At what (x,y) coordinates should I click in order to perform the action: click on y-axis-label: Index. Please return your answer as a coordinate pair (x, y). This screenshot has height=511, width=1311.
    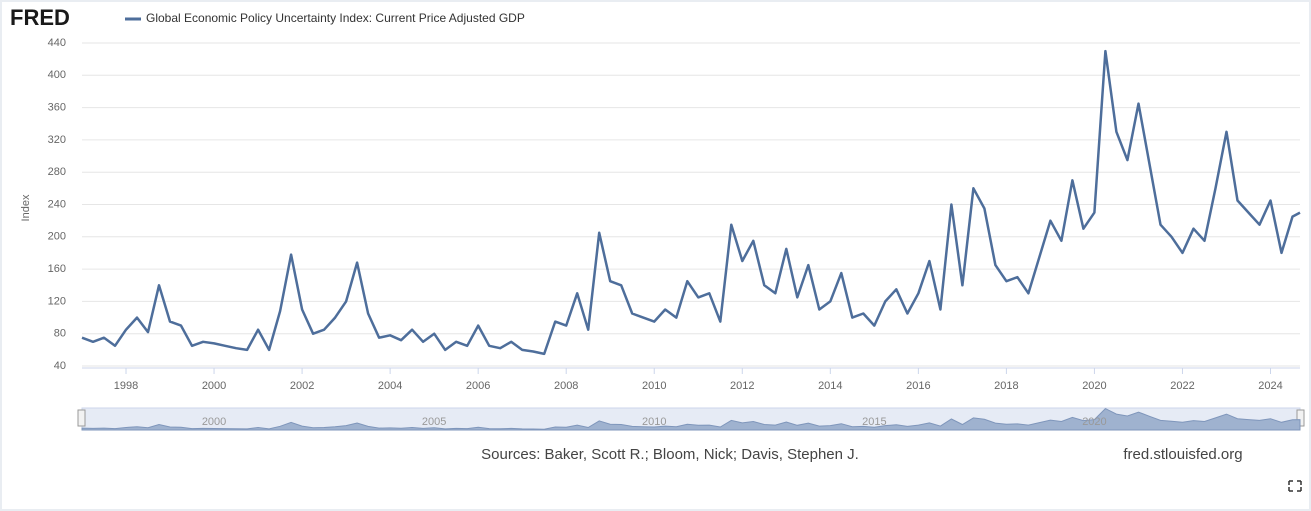
    Looking at the image, I should click on (26, 207).